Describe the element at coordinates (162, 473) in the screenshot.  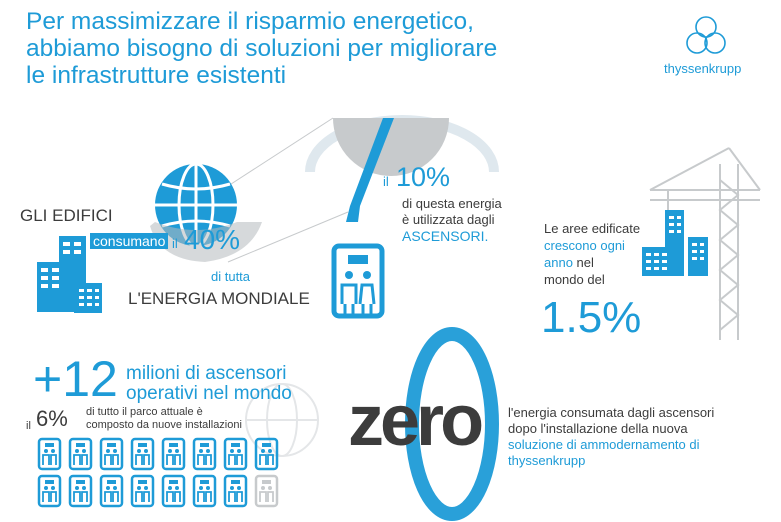
I see `elevator-icon-grid` at that location.